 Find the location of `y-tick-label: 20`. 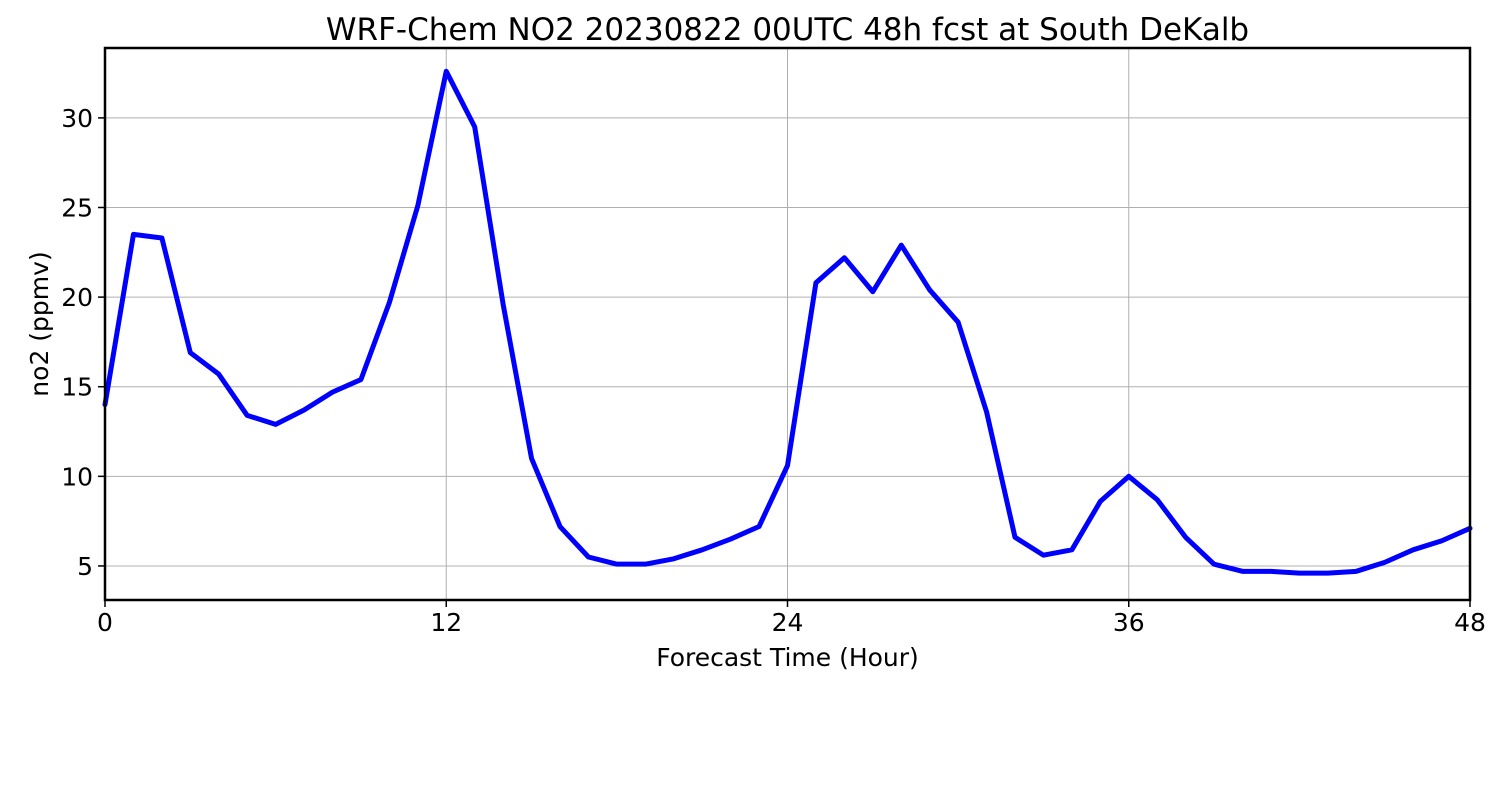

y-tick-label: 20 is located at coordinates (77, 297).